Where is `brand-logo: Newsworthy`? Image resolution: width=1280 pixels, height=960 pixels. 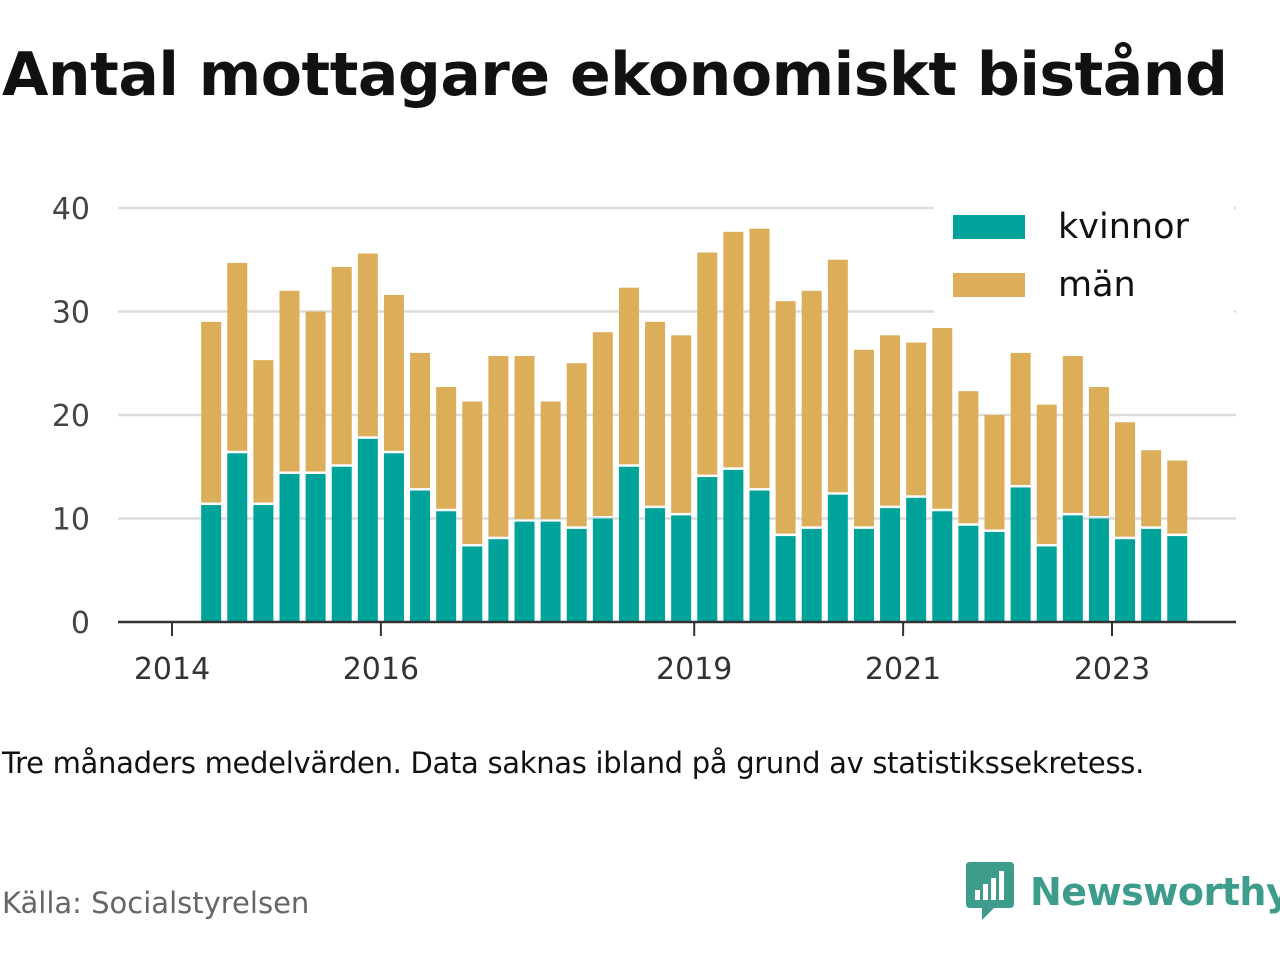
brand-logo: Newsworthy is located at coordinates (1122, 892).